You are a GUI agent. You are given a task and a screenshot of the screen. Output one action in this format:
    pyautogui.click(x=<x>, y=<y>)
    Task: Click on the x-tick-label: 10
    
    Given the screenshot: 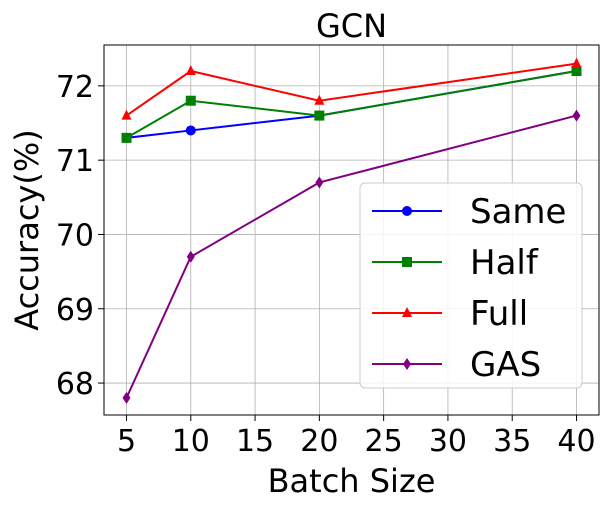 What is the action you would take?
    pyautogui.click(x=191, y=441)
    